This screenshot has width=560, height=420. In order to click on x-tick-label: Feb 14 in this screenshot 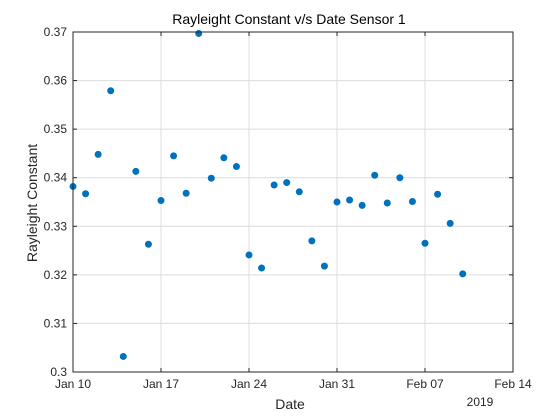, I will do `click(513, 384)`.